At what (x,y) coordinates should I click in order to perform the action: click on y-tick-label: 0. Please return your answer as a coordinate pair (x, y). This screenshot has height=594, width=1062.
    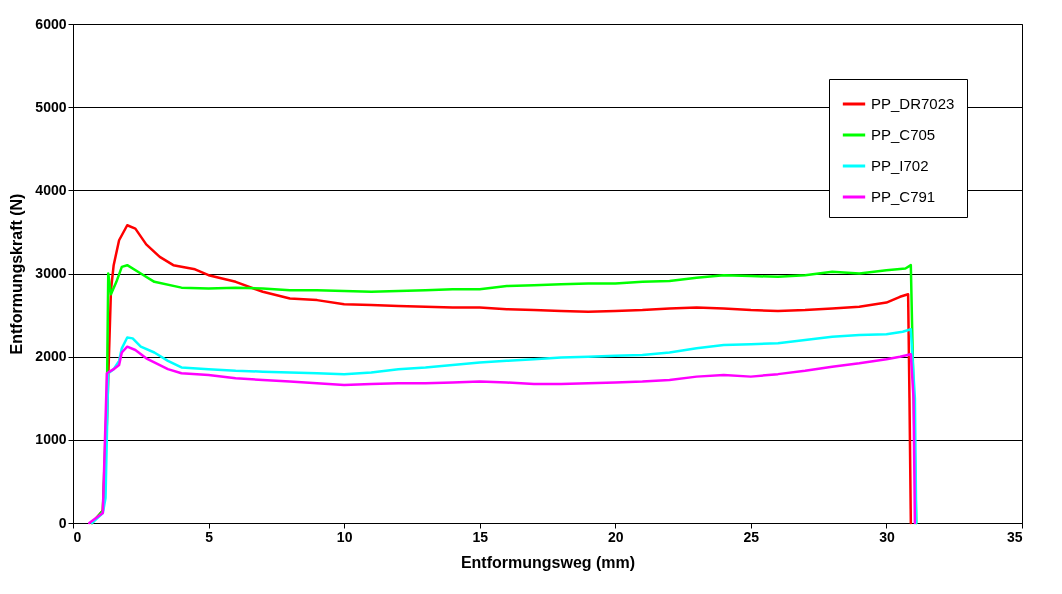
    Looking at the image, I should click on (62, 522).